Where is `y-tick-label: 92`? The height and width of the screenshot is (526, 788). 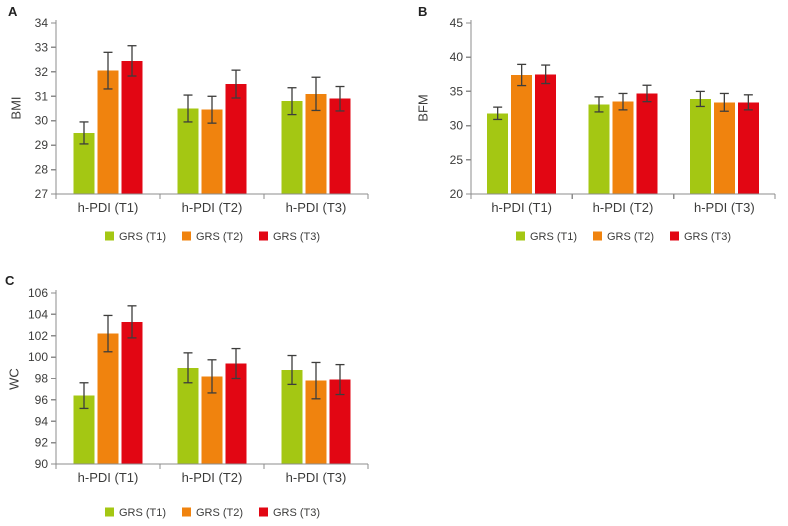 y-tick-label: 92 is located at coordinates (42, 443).